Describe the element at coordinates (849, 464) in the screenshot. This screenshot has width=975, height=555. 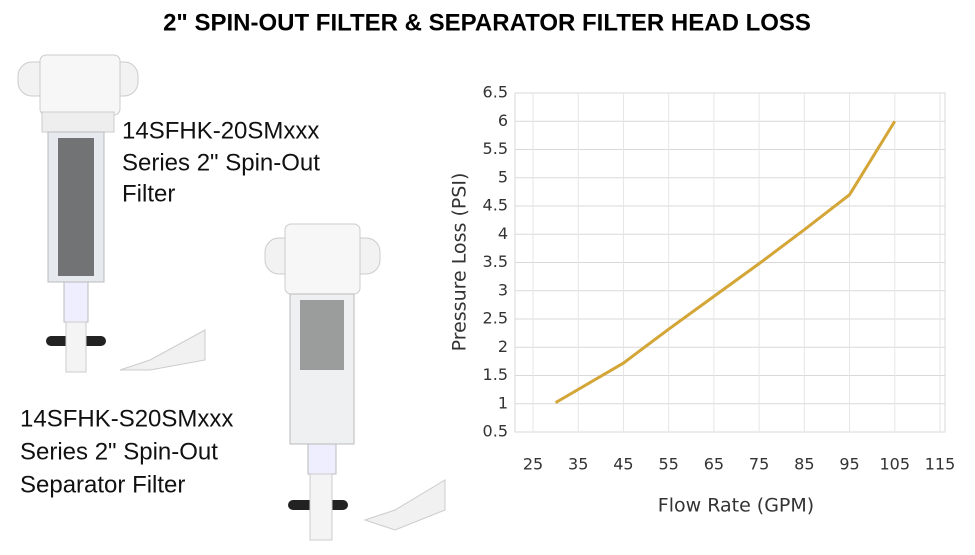
I see `x-tick-label: 95` at that location.